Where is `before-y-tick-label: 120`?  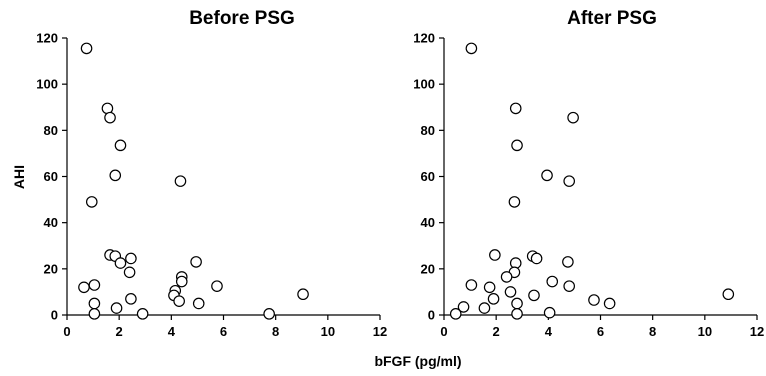 before-y-tick-label: 120 is located at coordinates (47, 38).